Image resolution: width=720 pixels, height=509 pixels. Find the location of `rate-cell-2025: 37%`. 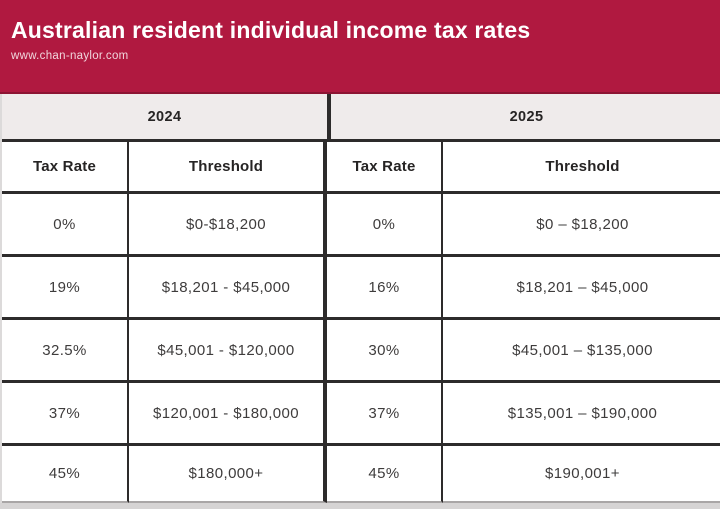

rate-cell-2025: 37% is located at coordinates (385, 414).